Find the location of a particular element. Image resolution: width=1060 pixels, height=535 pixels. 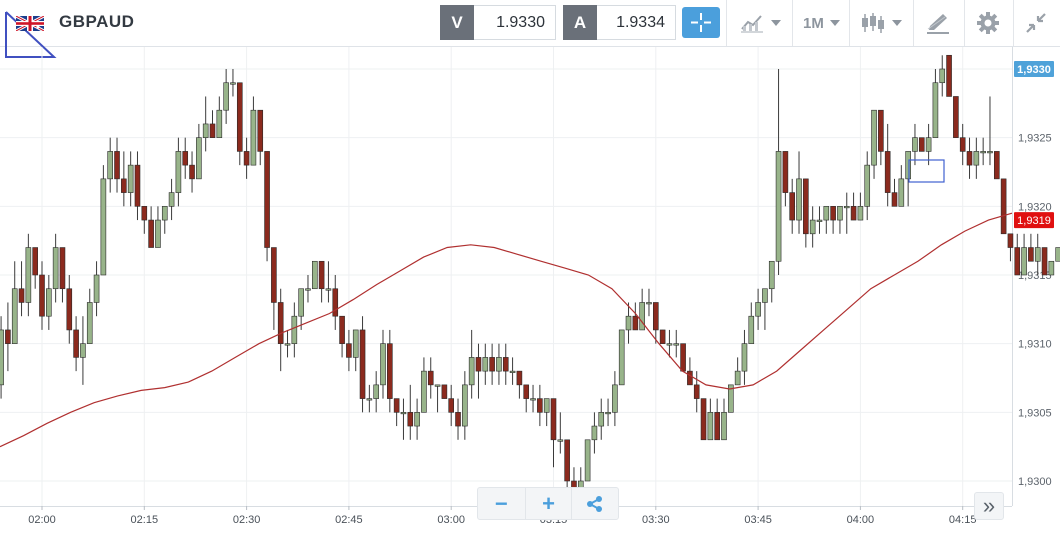

timeframe-selector: 1M is located at coordinates (821, 23).